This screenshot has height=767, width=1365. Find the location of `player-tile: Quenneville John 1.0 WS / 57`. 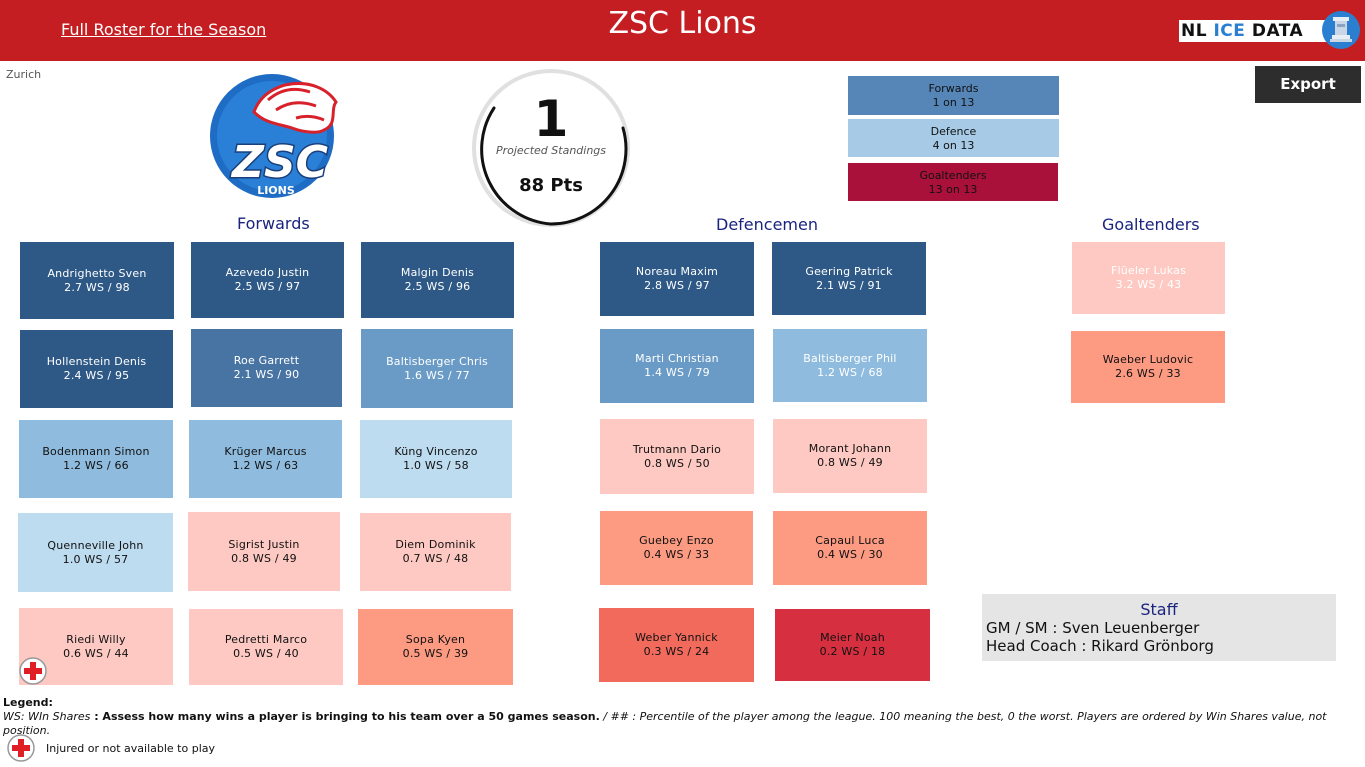

player-tile: Quenneville John 1.0 WS / 57 is located at coordinates (95, 552).